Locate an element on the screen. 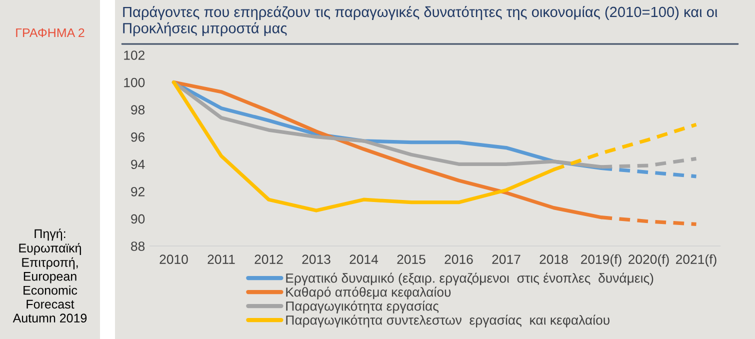 This screenshot has height=339, width=755. x-tick-label: 2012 is located at coordinates (268, 259).